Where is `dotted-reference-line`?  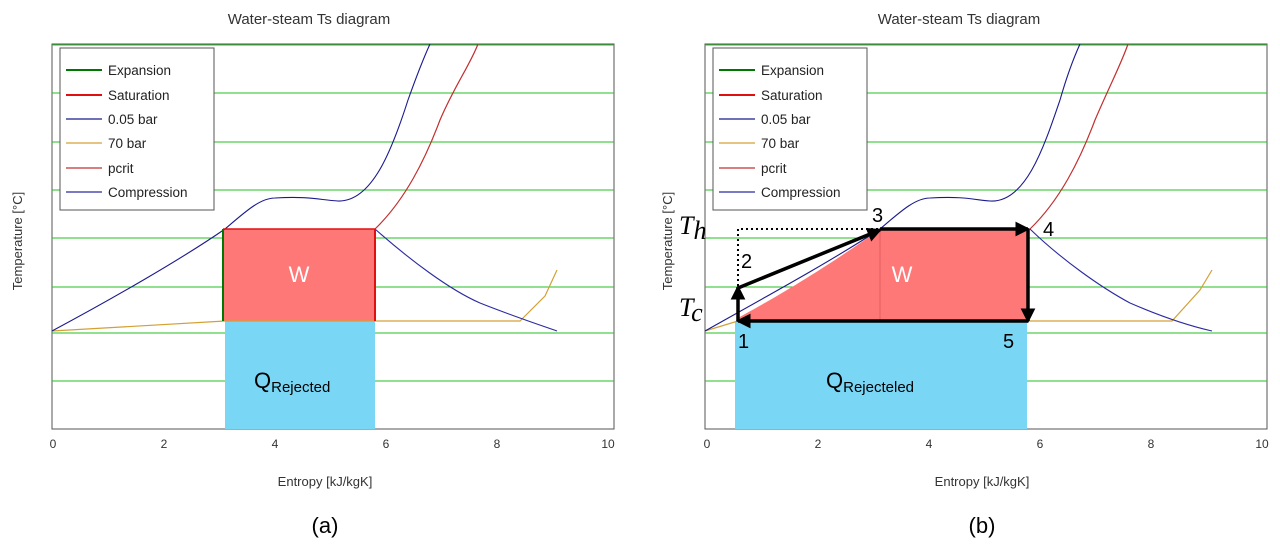
dotted-reference-line is located at coordinates (808, 259).